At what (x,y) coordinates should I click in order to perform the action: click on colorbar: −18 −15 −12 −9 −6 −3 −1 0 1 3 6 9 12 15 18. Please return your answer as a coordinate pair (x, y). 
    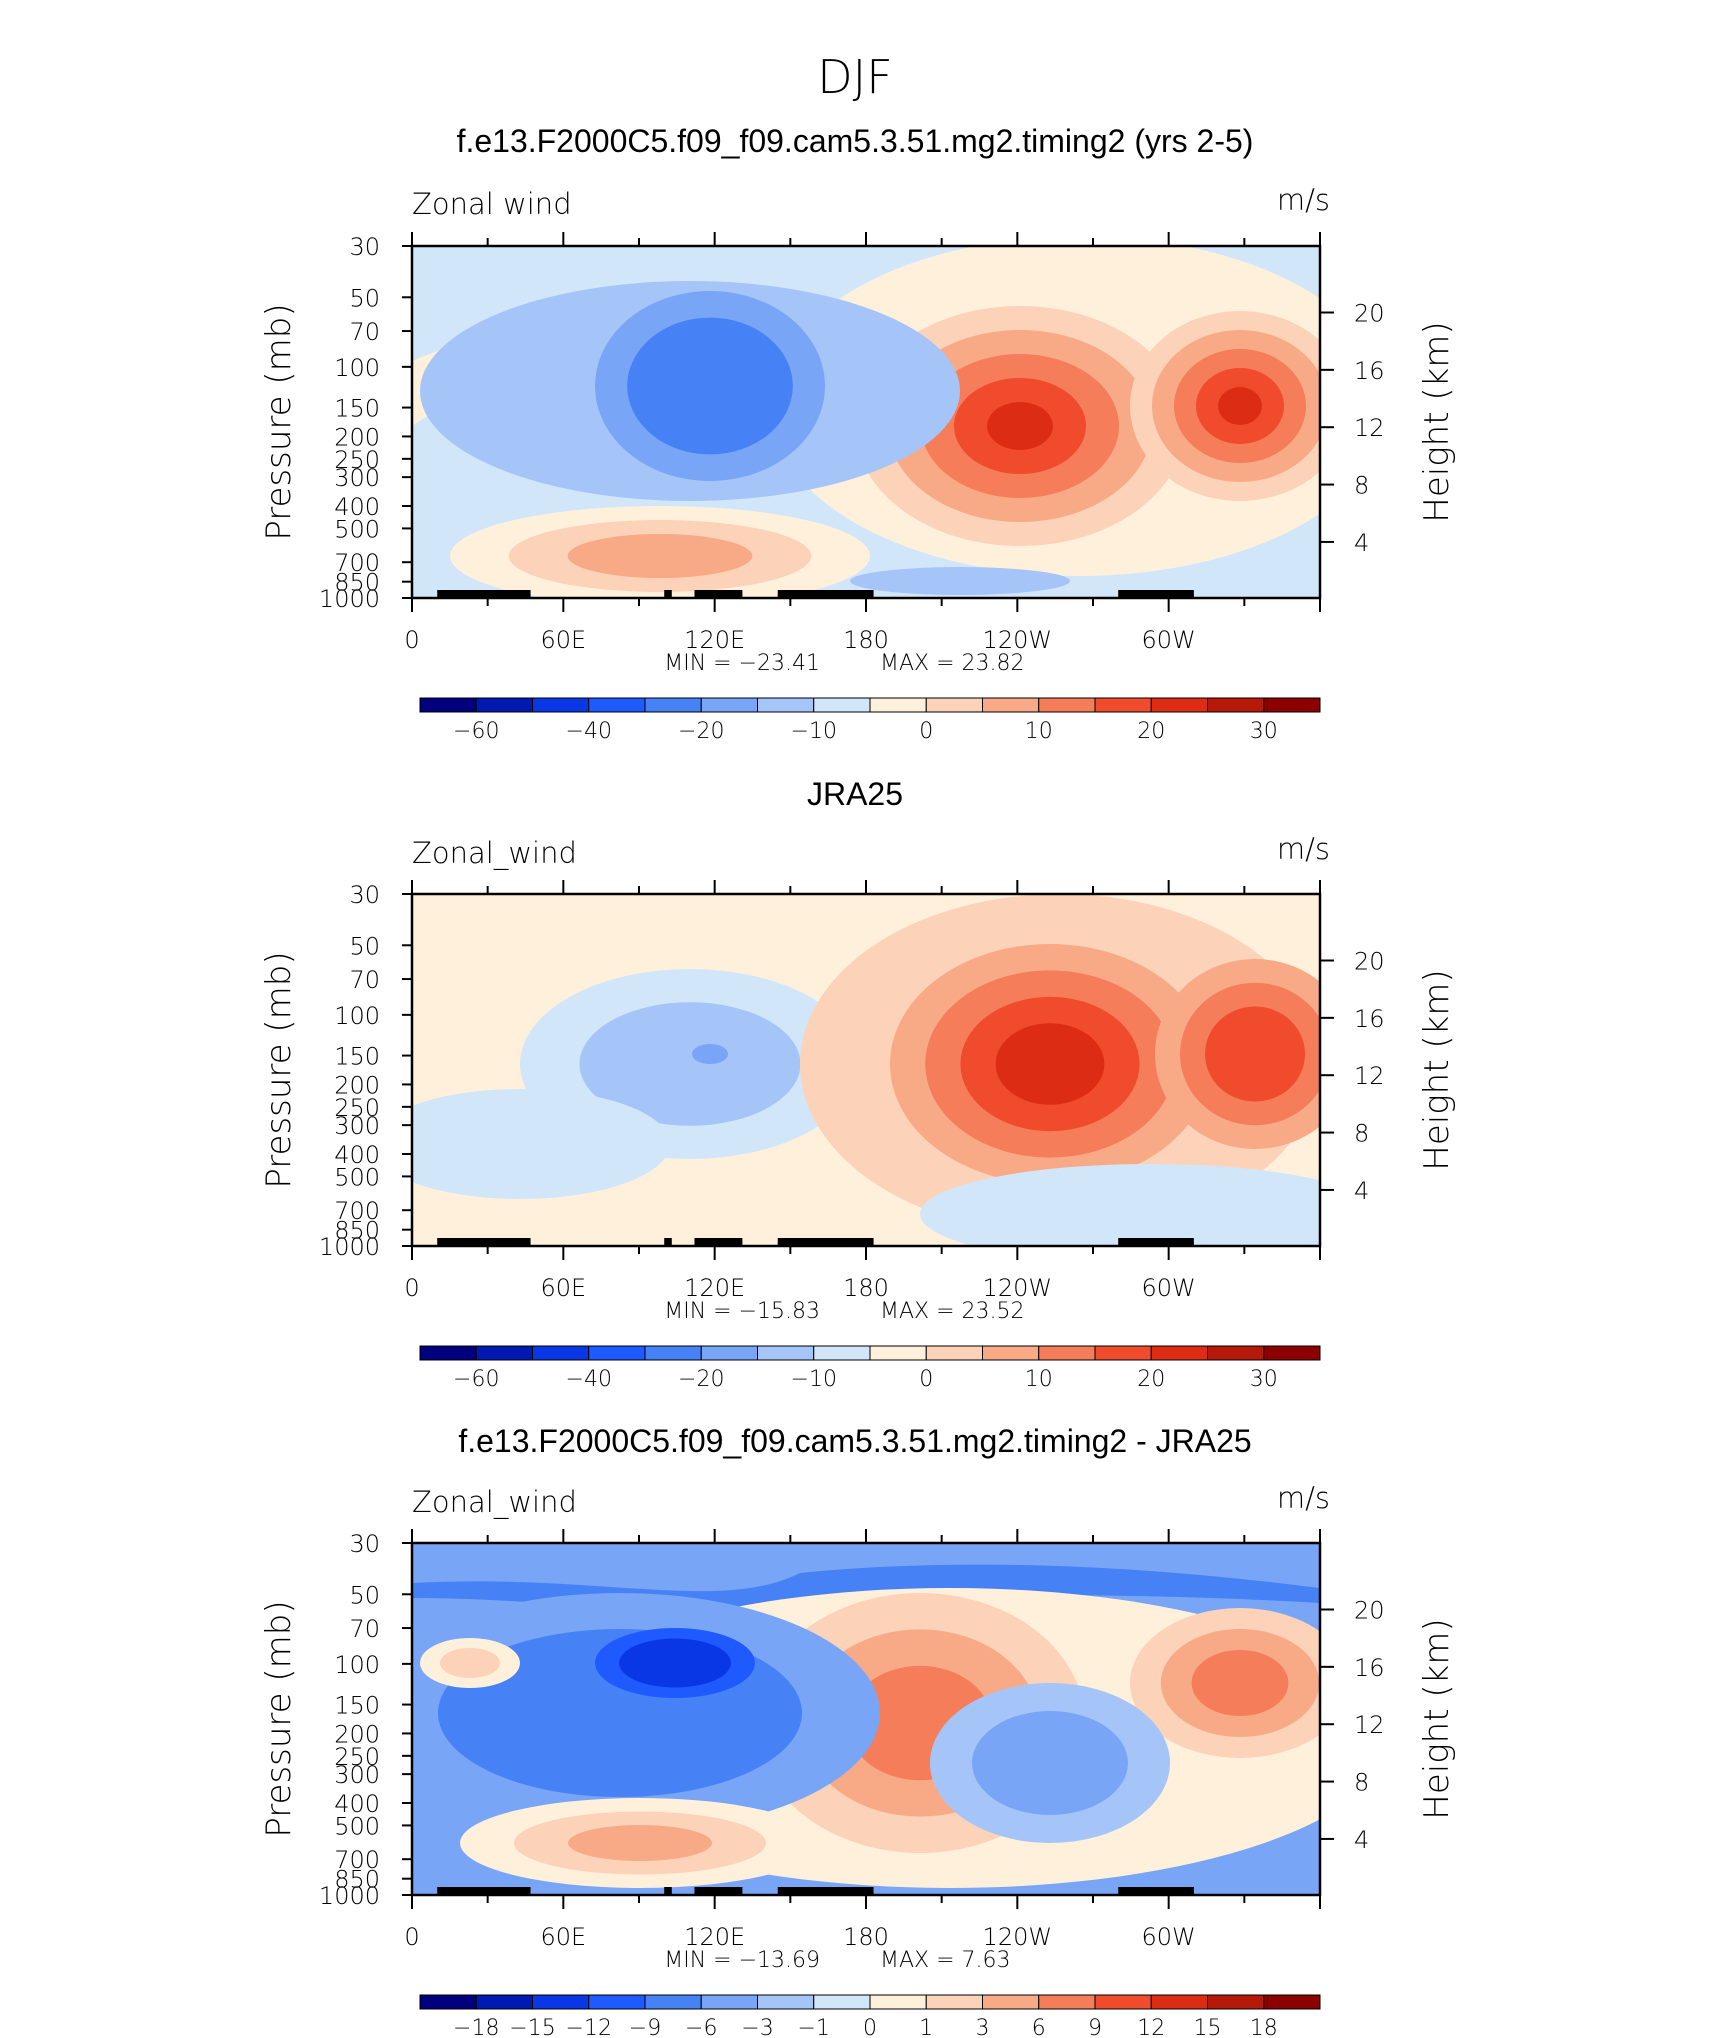
    Looking at the image, I should click on (870, 2016).